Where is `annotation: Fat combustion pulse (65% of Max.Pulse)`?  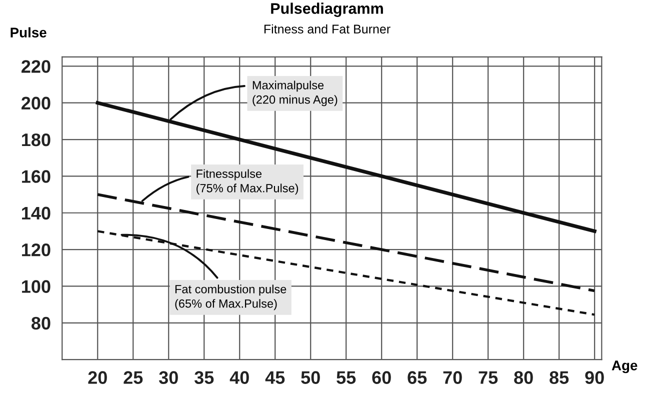 annotation: Fat combustion pulse (65% of Max.Pulse) is located at coordinates (230, 297).